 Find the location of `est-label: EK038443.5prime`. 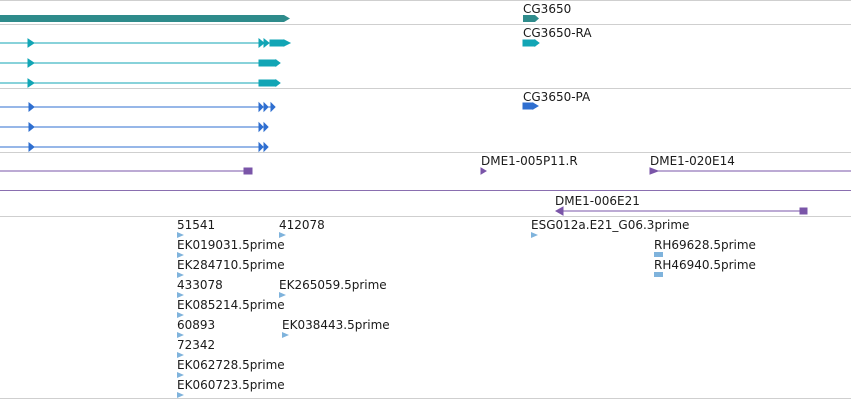

est-label: EK038443.5prime is located at coordinates (336, 325).